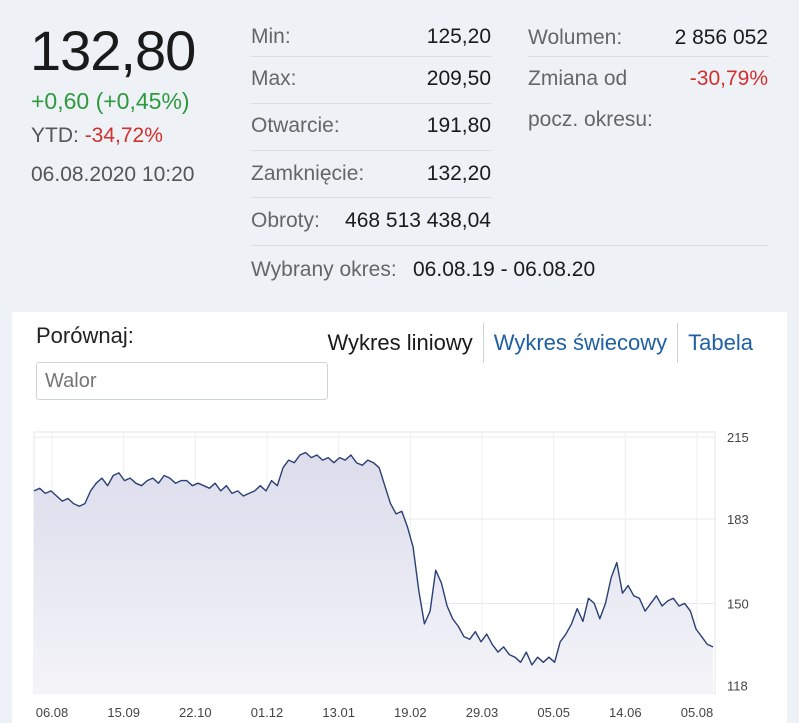 This screenshot has height=723, width=799. I want to click on y-tick-label: 118, so click(737, 685).